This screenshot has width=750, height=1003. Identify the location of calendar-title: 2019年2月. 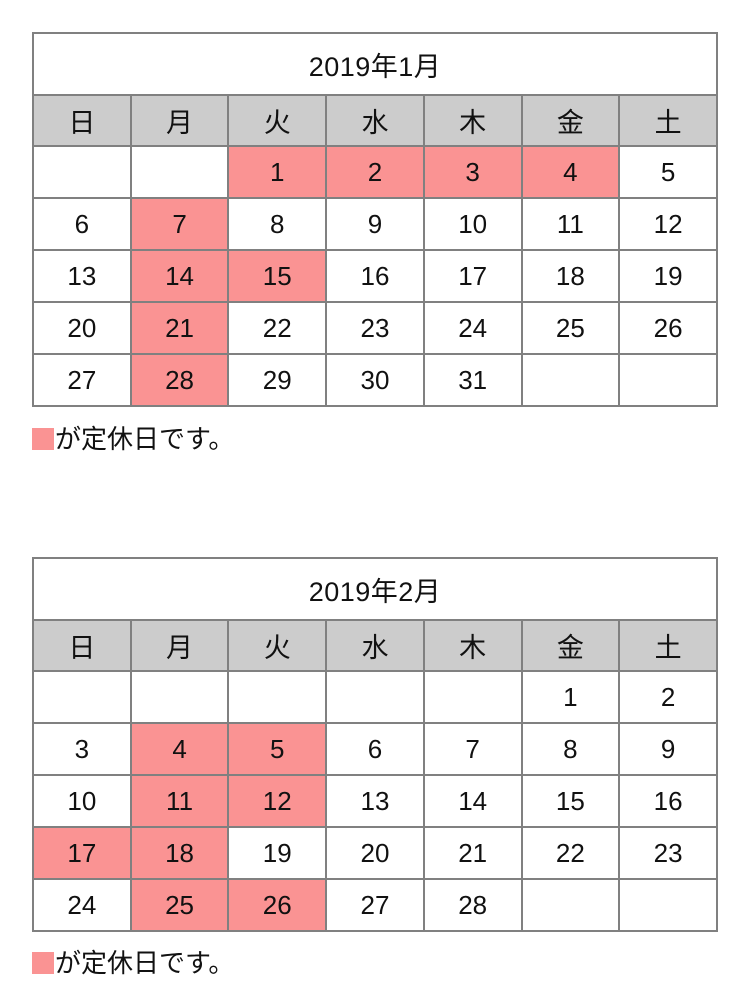
(375, 589).